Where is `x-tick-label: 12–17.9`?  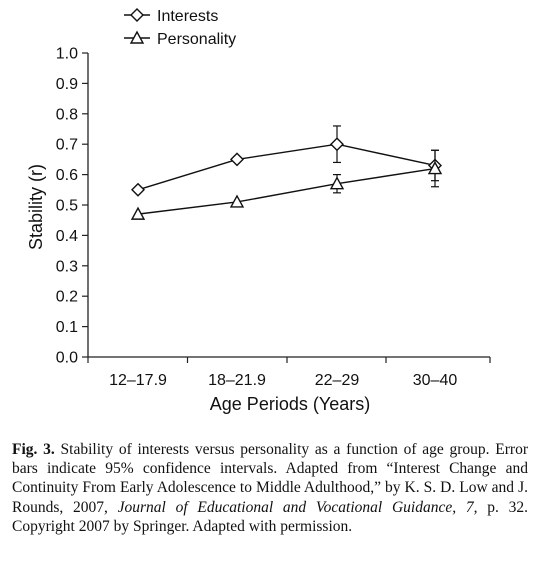 x-tick-label: 12–17.9 is located at coordinates (138, 380).